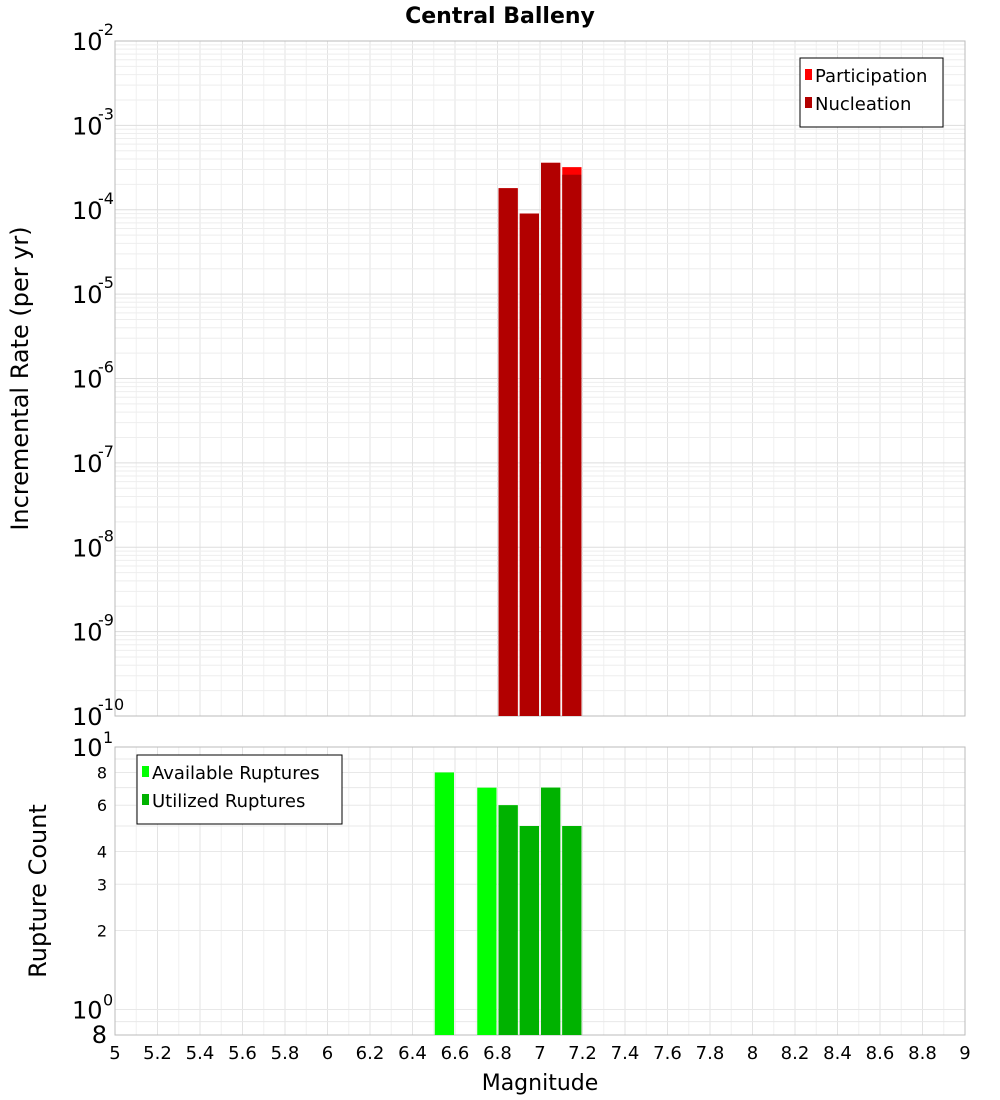  Describe the element at coordinates (871, 76) in the screenshot. I see `legend-label: Participation` at that location.